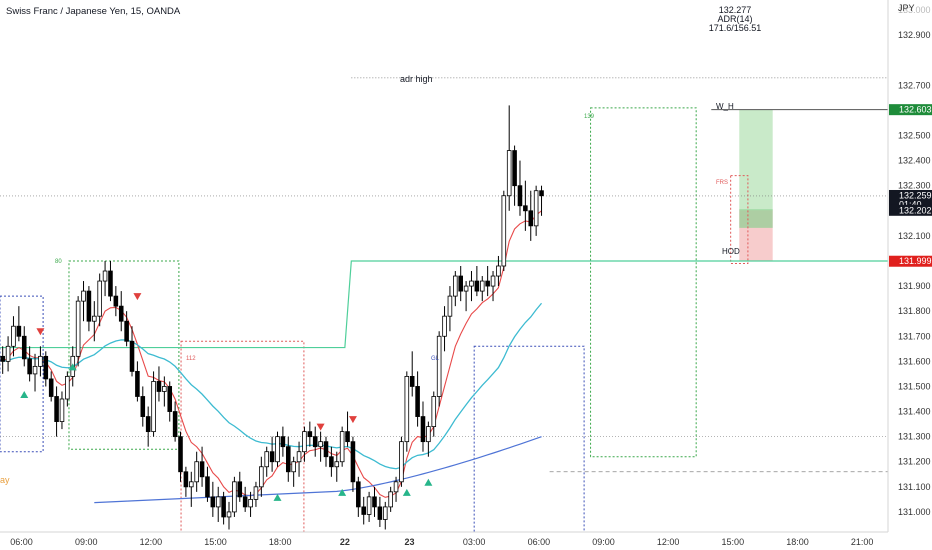  Describe the element at coordinates (124, 355) in the screenshot. I see `session-box-london-prev` at that location.